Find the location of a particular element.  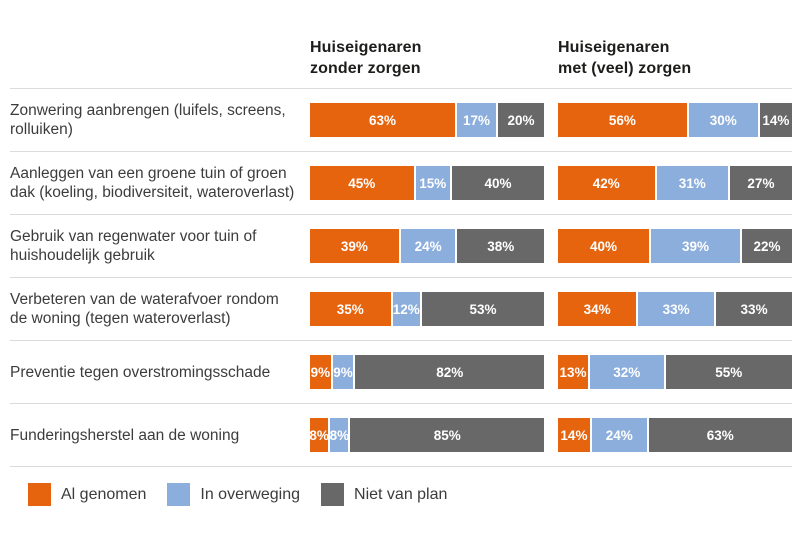

bar-segment-value: 56% is located at coordinates (622, 120).